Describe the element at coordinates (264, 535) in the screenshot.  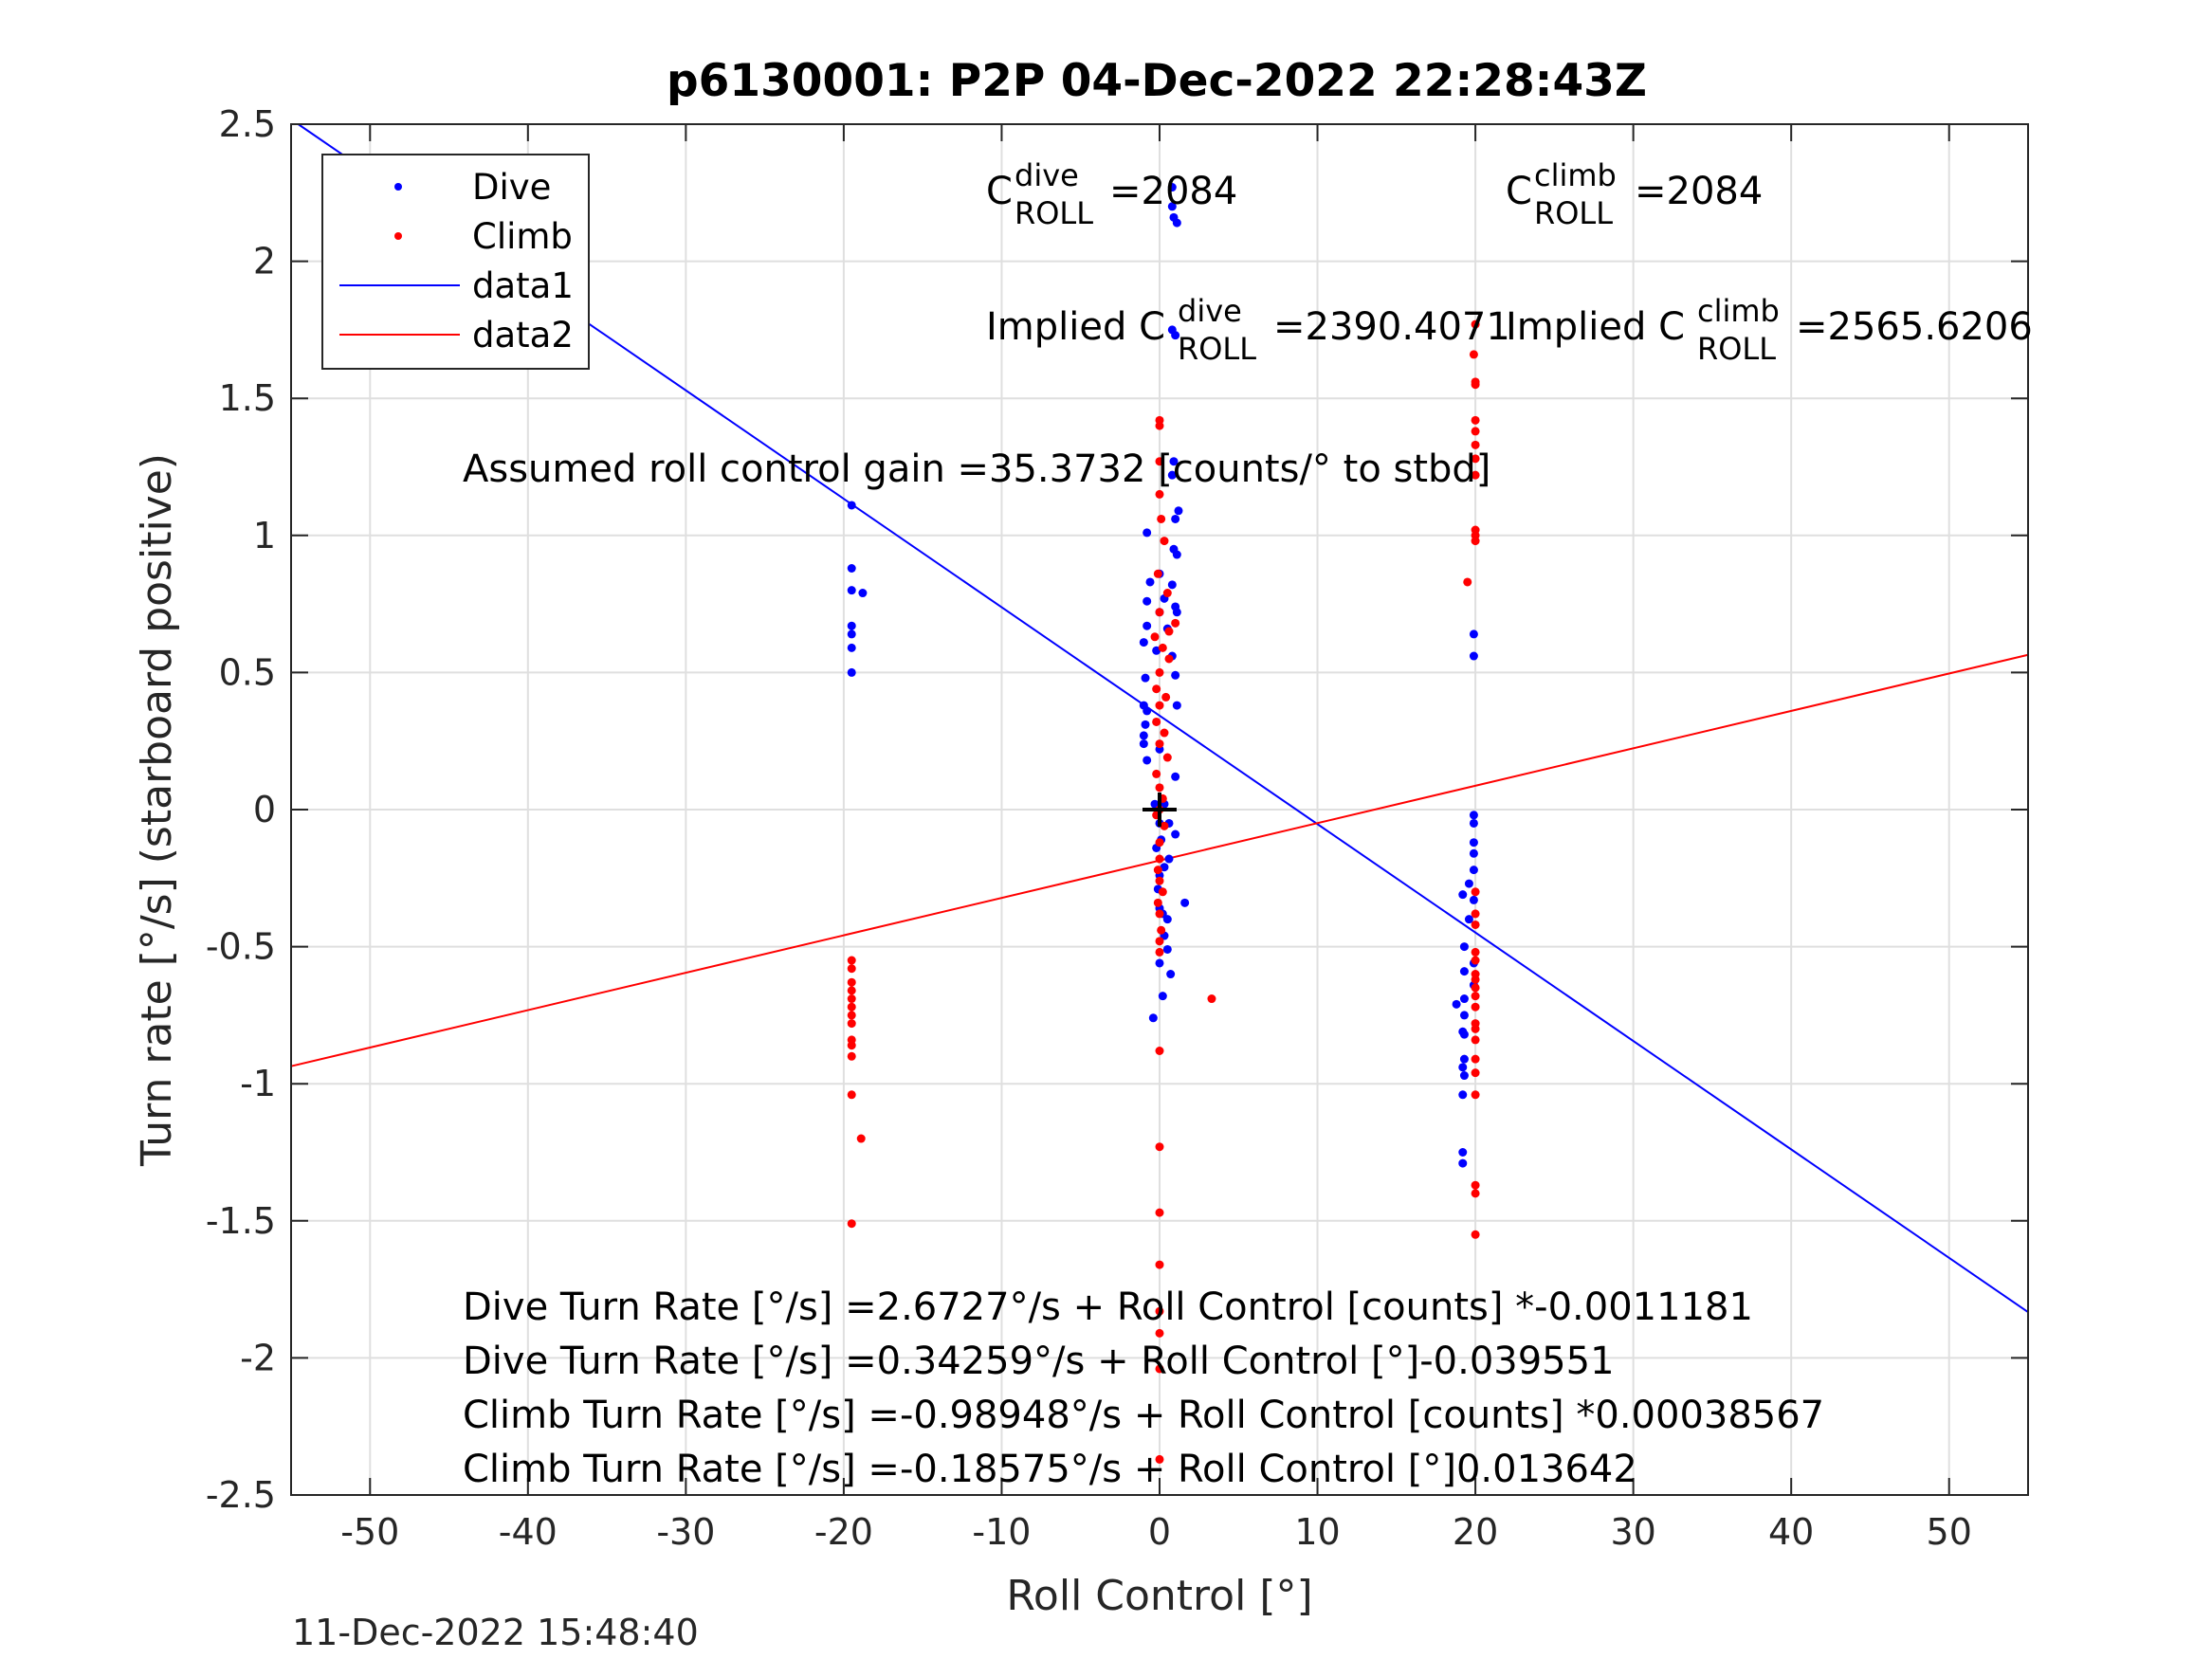
I see `y-tick-label: 1` at that location.